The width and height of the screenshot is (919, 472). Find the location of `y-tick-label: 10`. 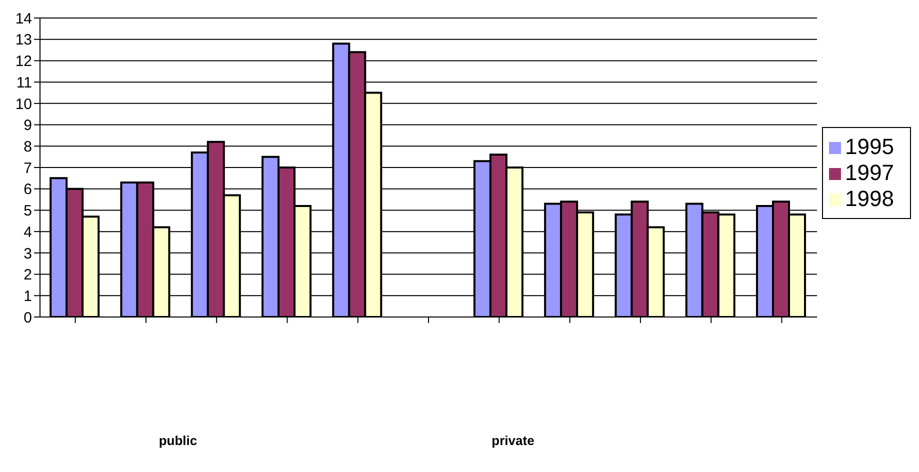

y-tick-label: 10 is located at coordinates (23, 104).